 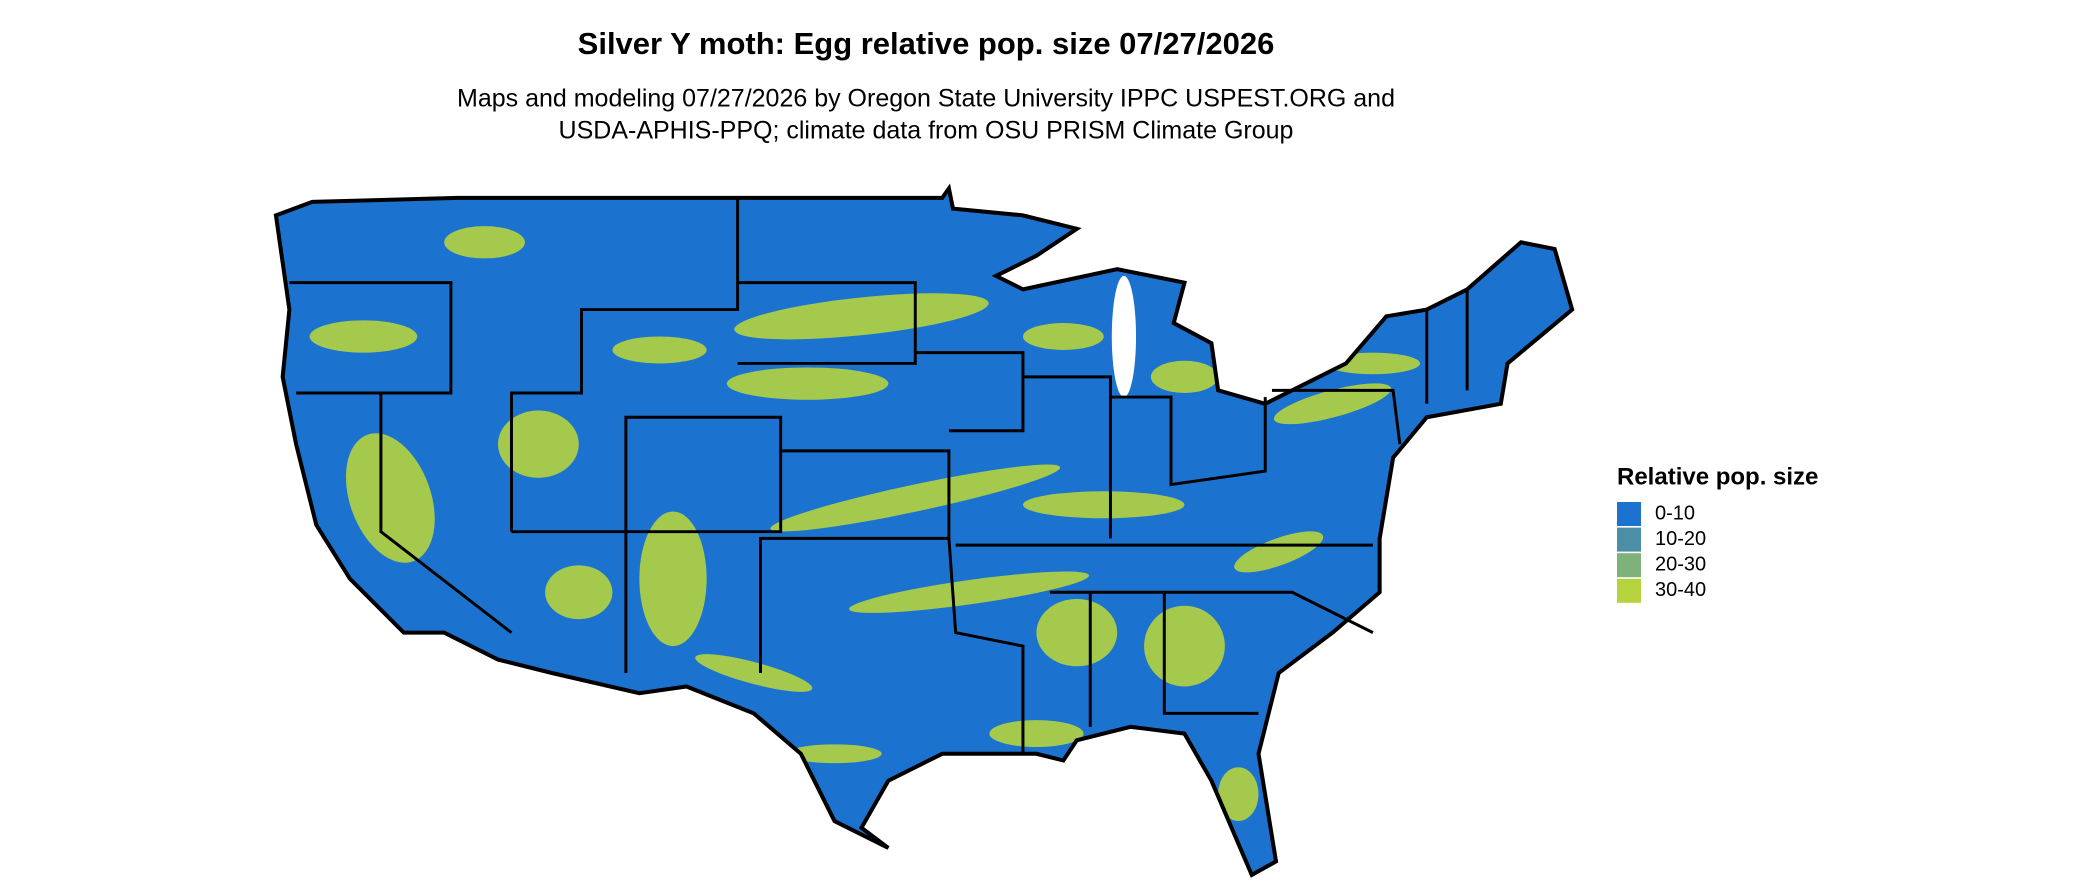 I want to click on lake-michigan, so click(x=1124, y=336).